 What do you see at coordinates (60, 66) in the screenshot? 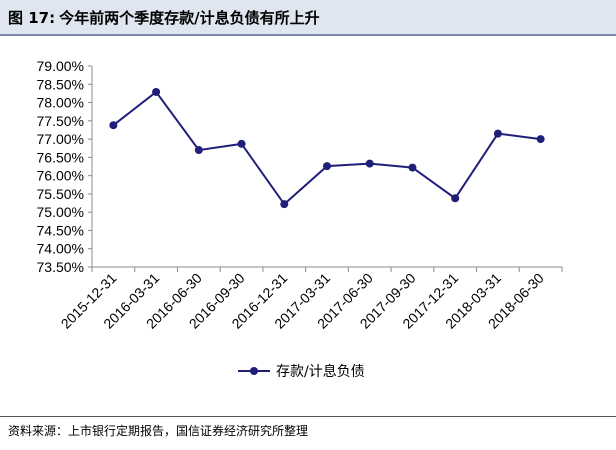
I see `y-tick-label: 79.00%` at bounding box center [60, 66].